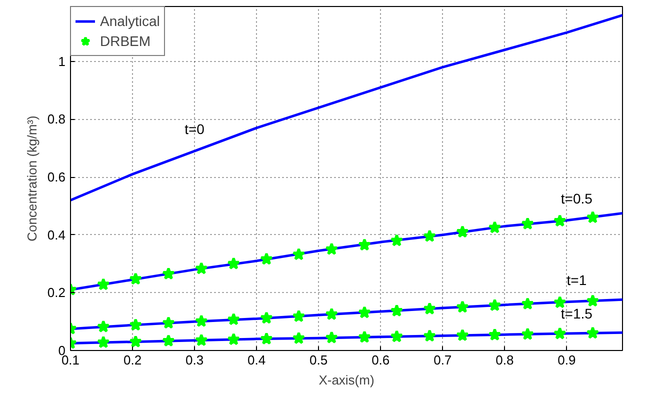  I want to click on x-tick-label: 0.2, so click(132, 360).